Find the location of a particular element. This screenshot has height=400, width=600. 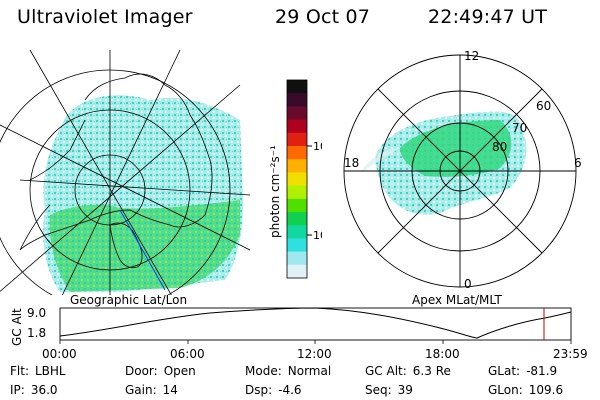

footer-gain: Gain: 14 is located at coordinates (151, 390).